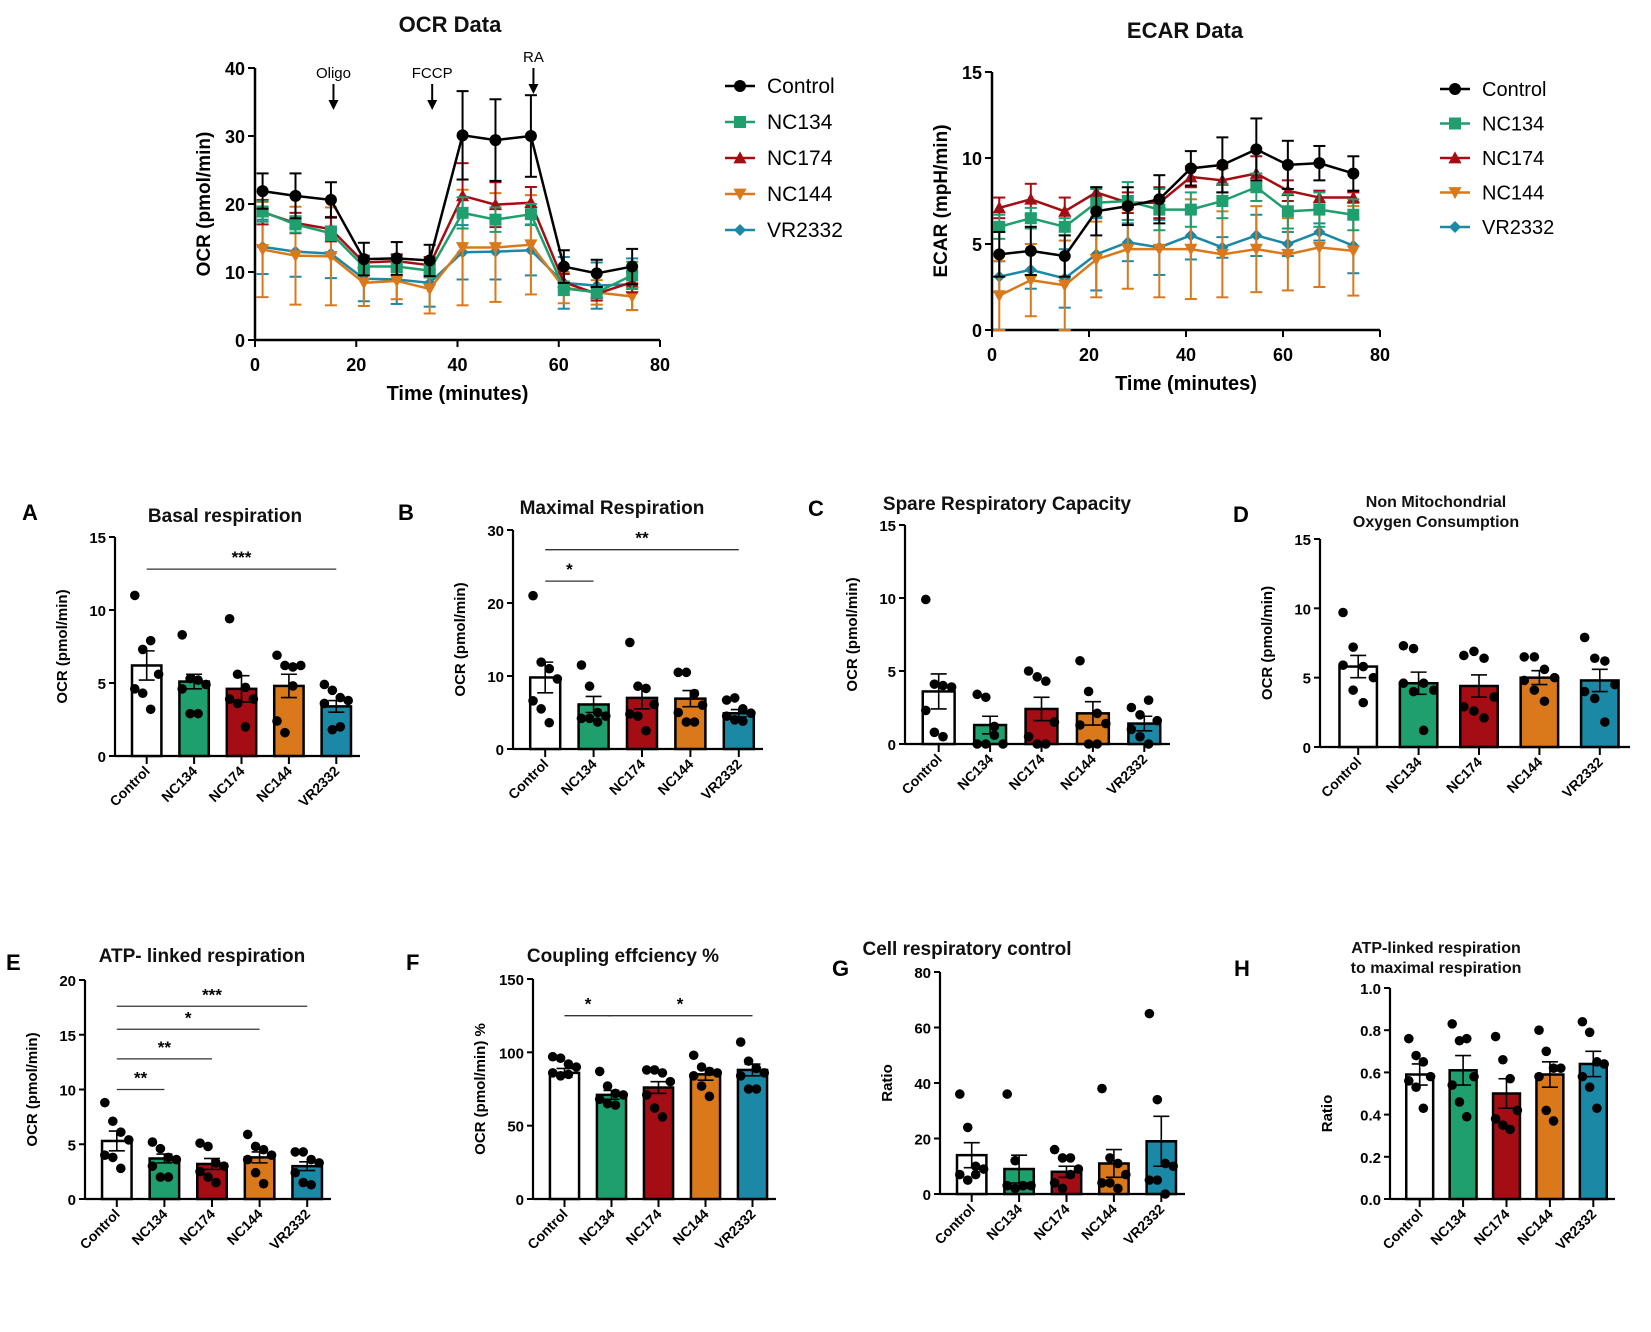  I want to click on y-tick-label: 0, so click(927, 1195).